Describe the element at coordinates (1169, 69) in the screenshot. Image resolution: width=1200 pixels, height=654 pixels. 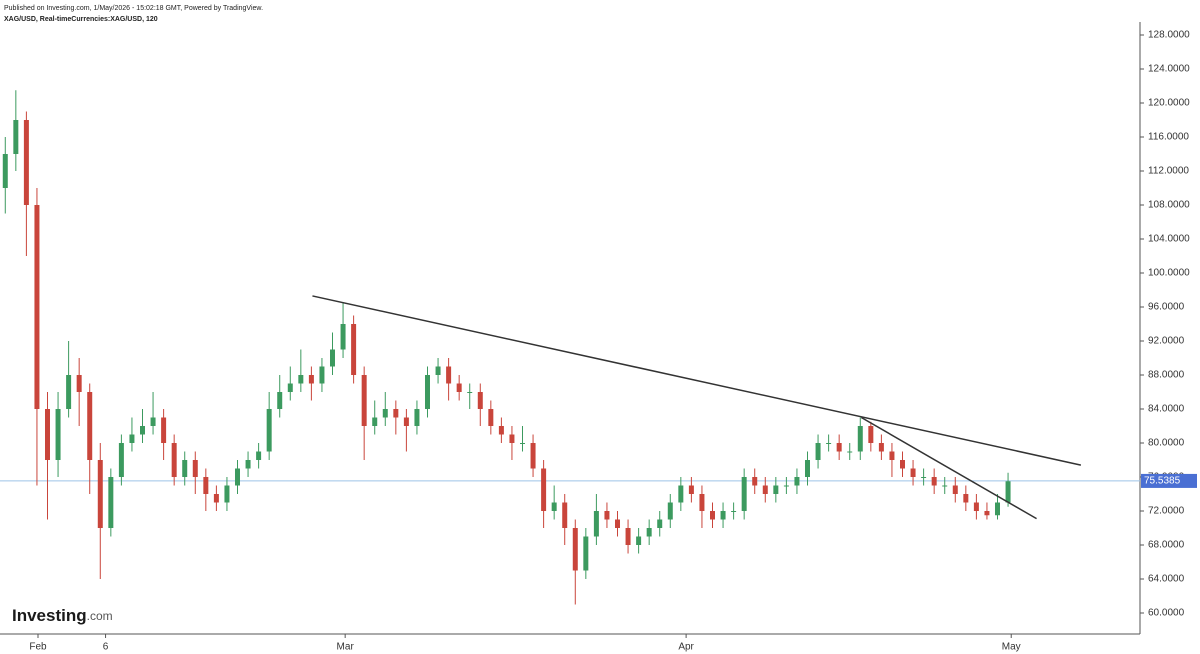
I see `y-tick-label: 124.0000` at that location.